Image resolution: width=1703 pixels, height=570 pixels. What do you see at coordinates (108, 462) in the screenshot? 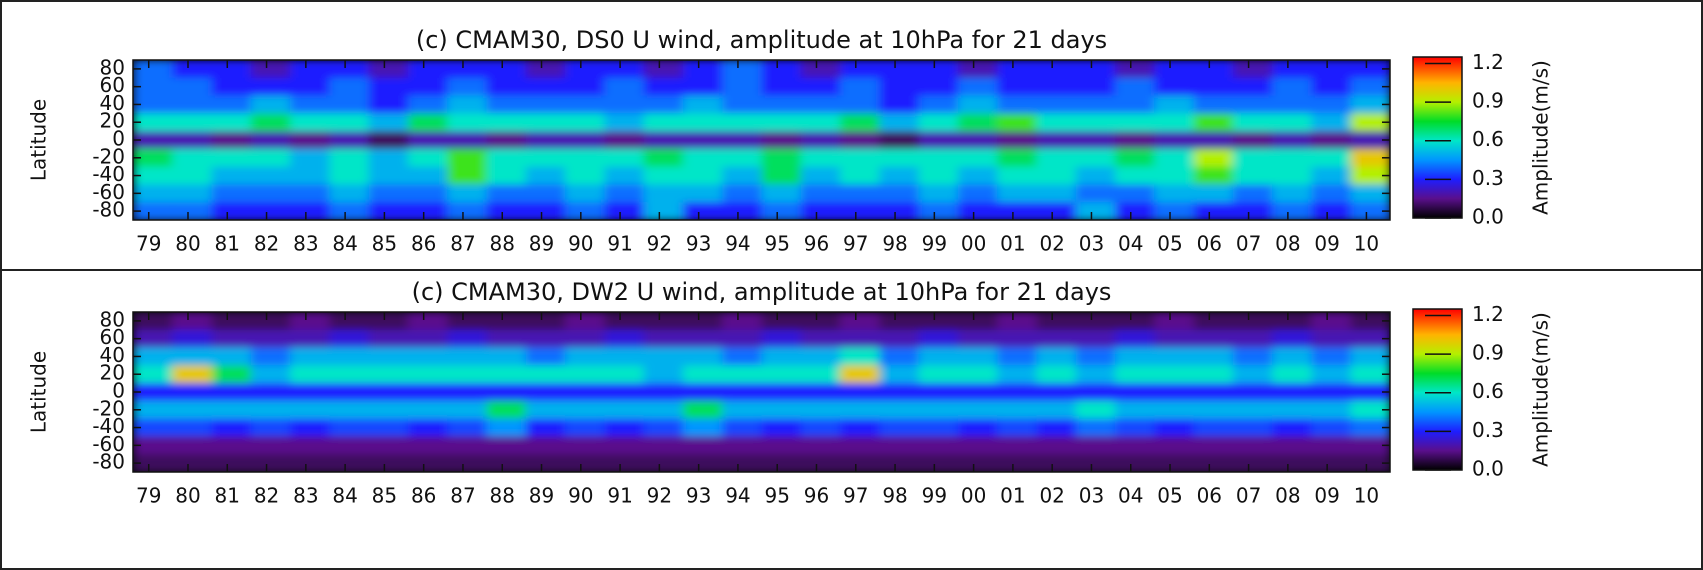
I see `y-tick-label: -80` at bounding box center [108, 462].